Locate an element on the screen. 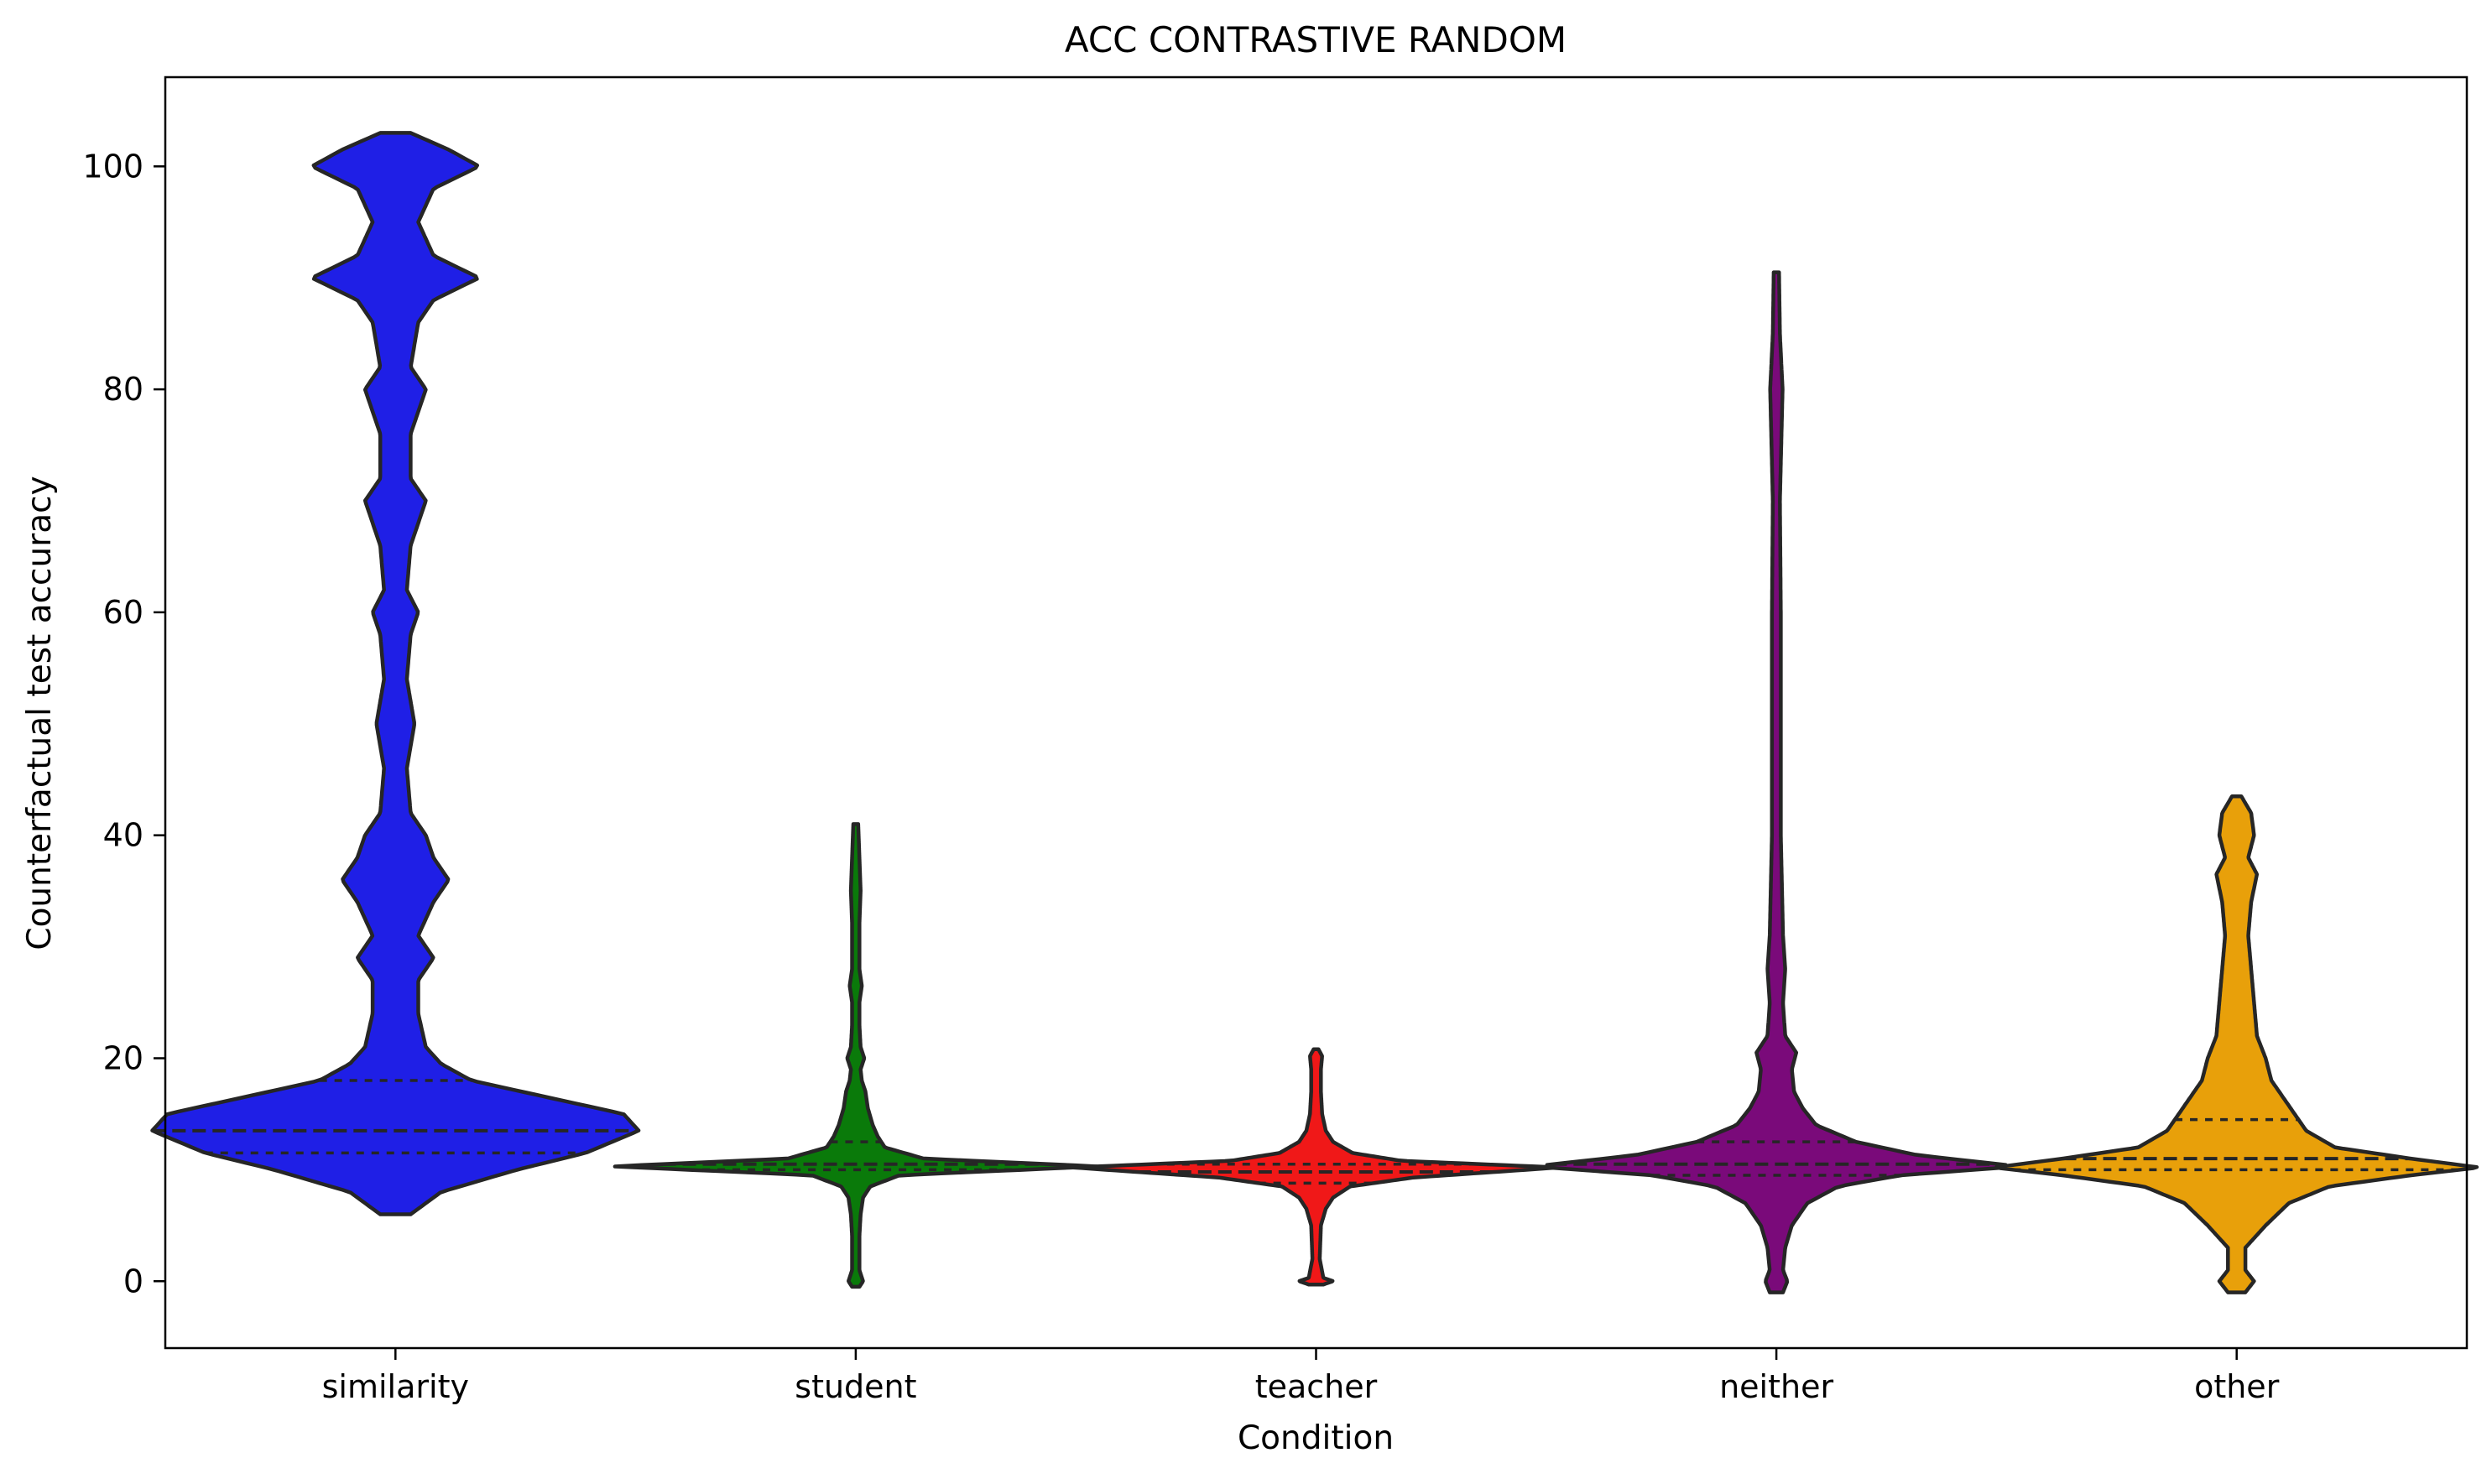  violin-similarity is located at coordinates (396, 673).